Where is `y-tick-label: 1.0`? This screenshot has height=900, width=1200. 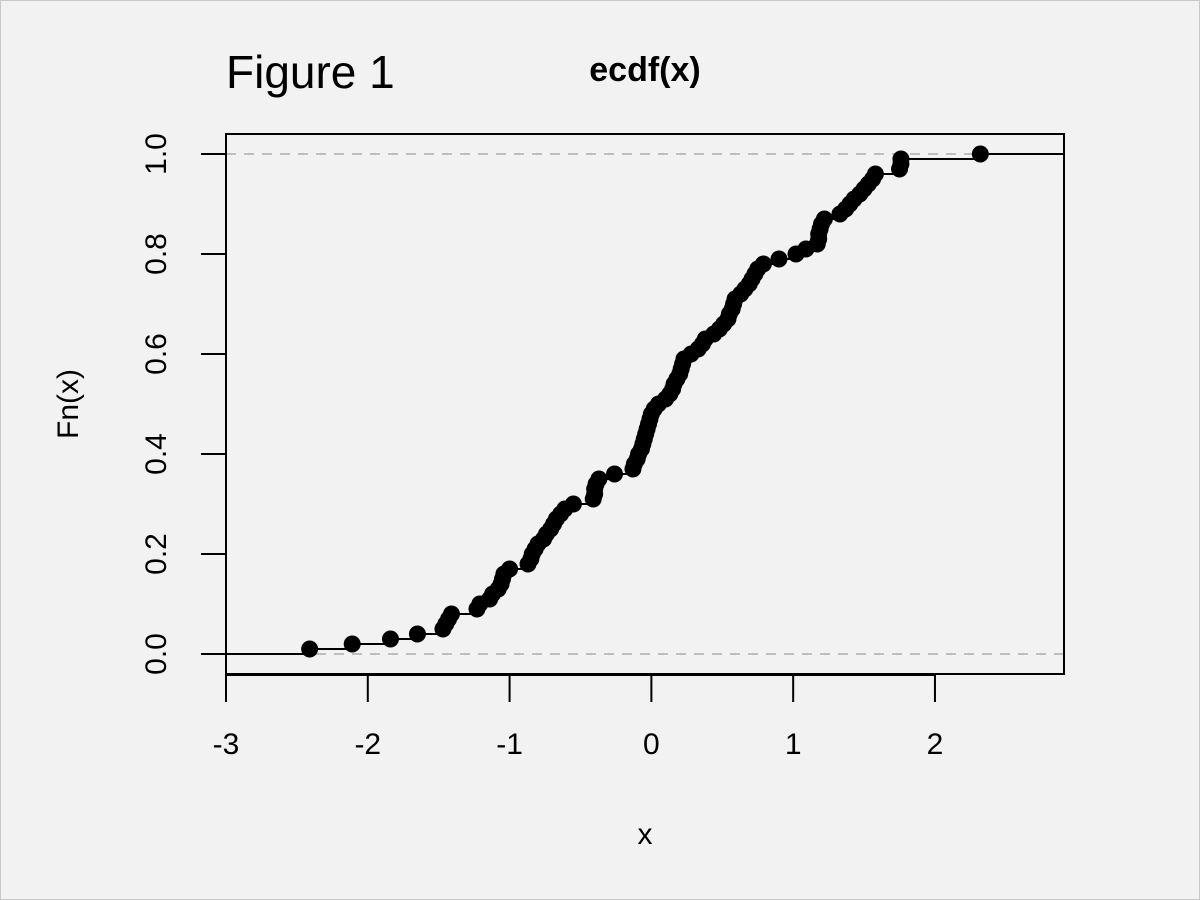
y-tick-label: 1.0 is located at coordinates (156, 154).